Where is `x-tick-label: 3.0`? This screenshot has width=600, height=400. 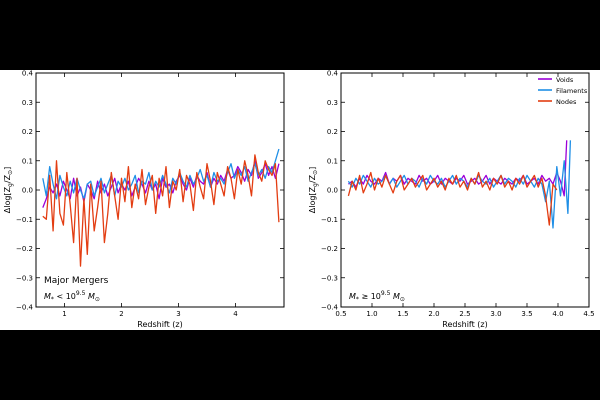 x-tick-label: 3.0 is located at coordinates (495, 314).